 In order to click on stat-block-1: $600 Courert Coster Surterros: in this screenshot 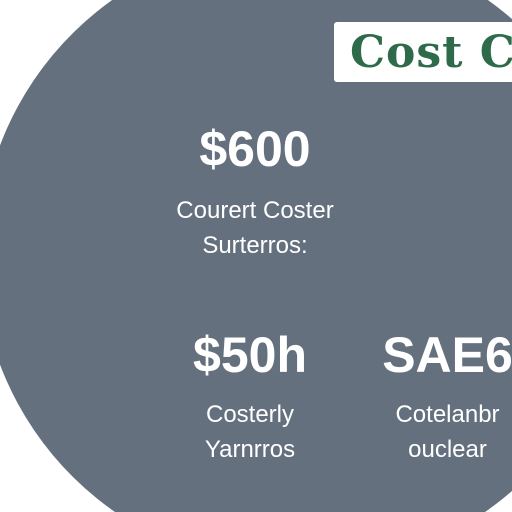, I will do `click(255, 194)`.